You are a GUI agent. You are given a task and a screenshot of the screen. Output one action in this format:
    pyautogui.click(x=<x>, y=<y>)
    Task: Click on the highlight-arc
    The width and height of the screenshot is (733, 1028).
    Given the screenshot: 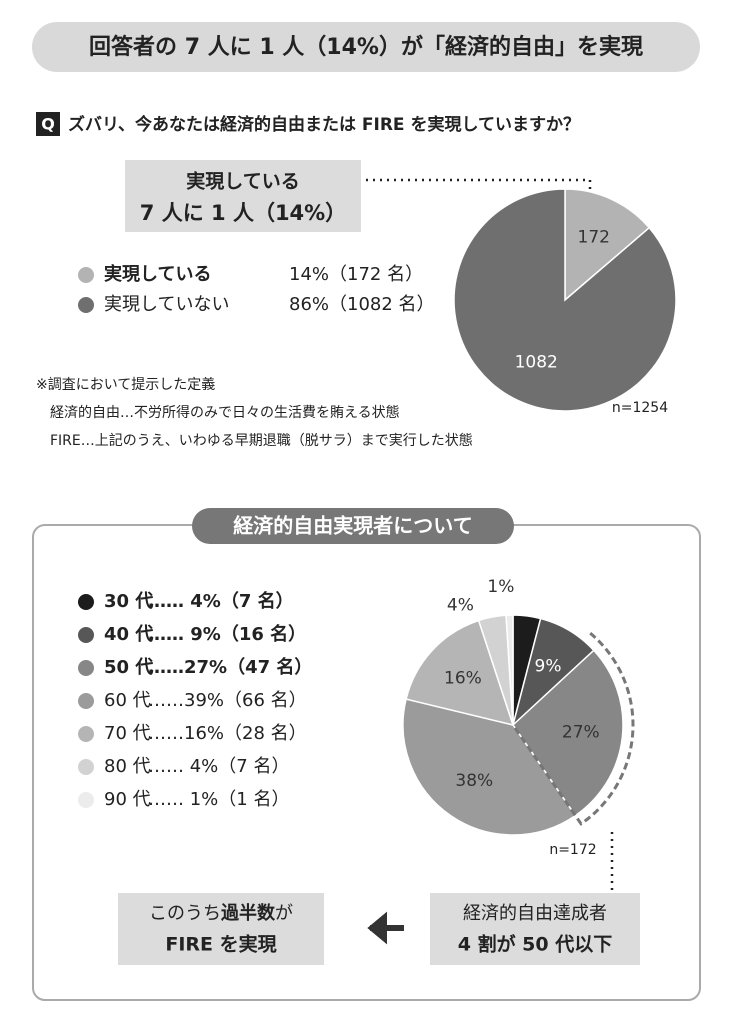 What is the action you would take?
    pyautogui.click(x=573, y=729)
    